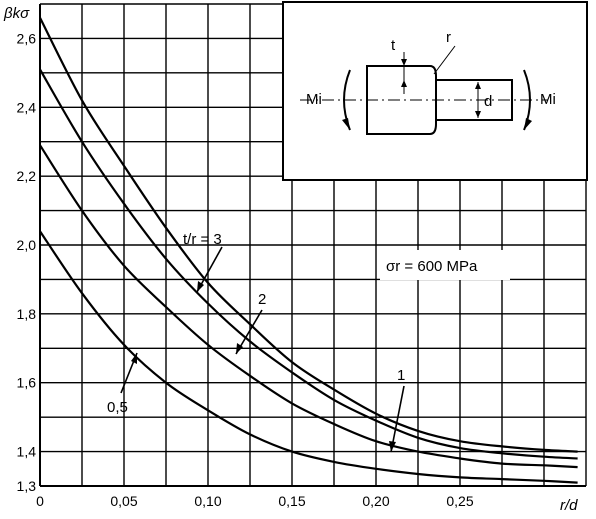 The height and width of the screenshot is (519, 596). Describe the element at coordinates (404, 62) in the screenshot. I see `dim-t-head-top` at that location.